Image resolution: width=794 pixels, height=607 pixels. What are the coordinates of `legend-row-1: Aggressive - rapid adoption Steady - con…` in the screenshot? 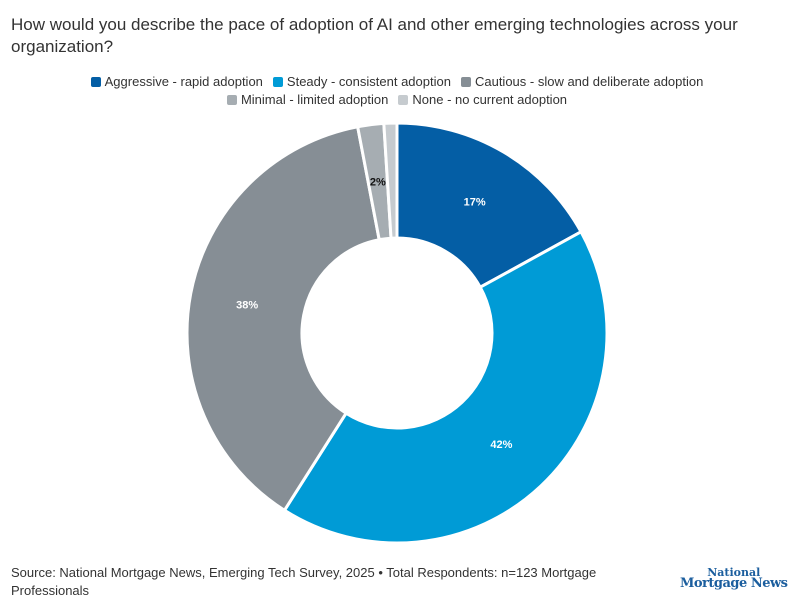 It's located at (397, 82).